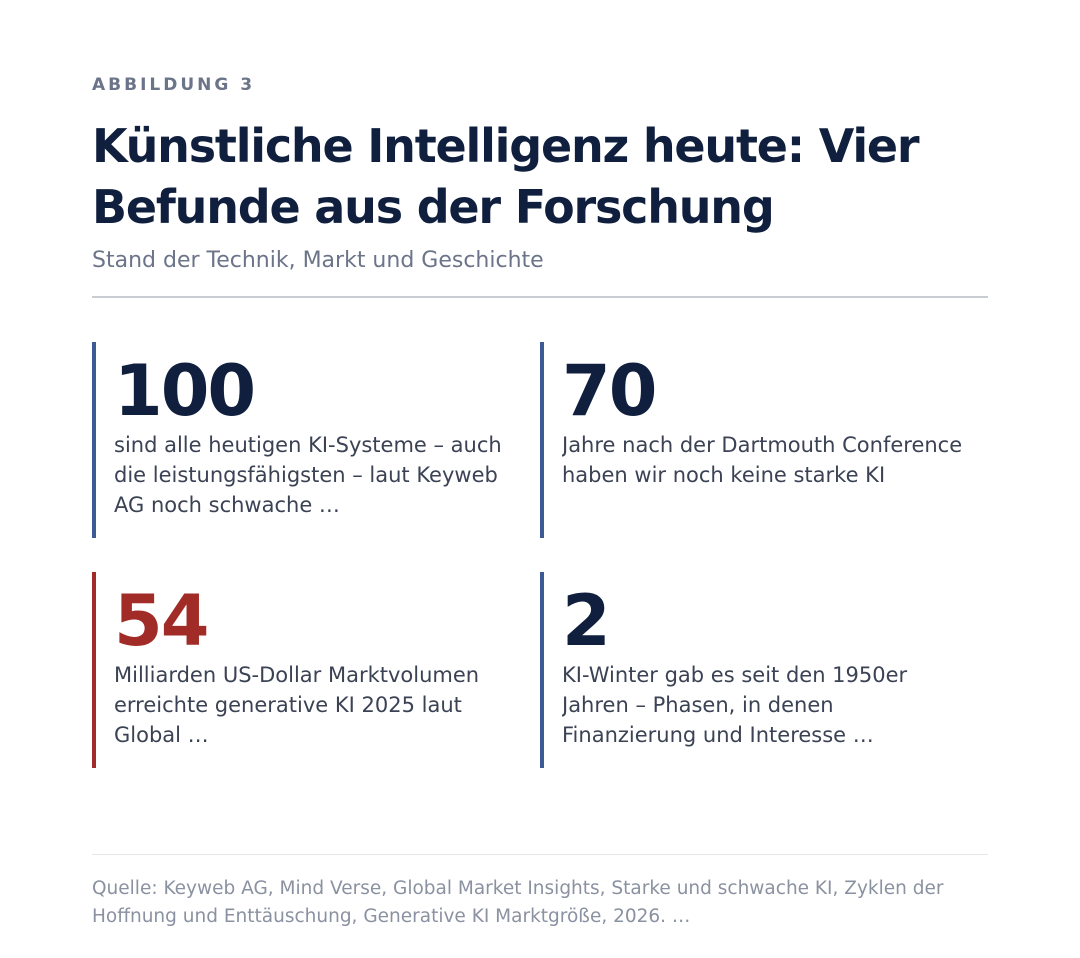 The height and width of the screenshot is (958, 1080). Describe the element at coordinates (586, 621) in the screenshot. I see `stat-value: 2` at that location.